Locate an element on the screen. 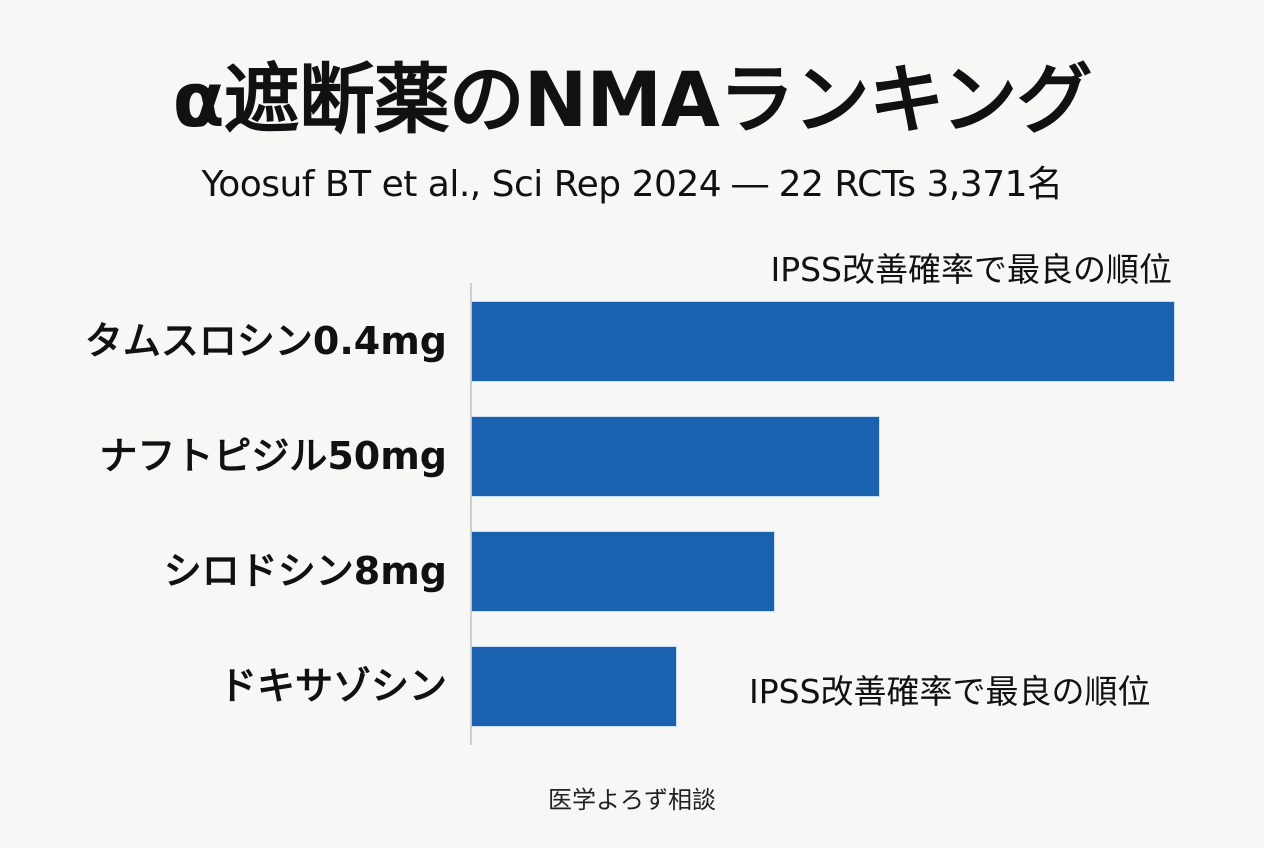  source-footer: 医学よろず相談 is located at coordinates (632, 800).